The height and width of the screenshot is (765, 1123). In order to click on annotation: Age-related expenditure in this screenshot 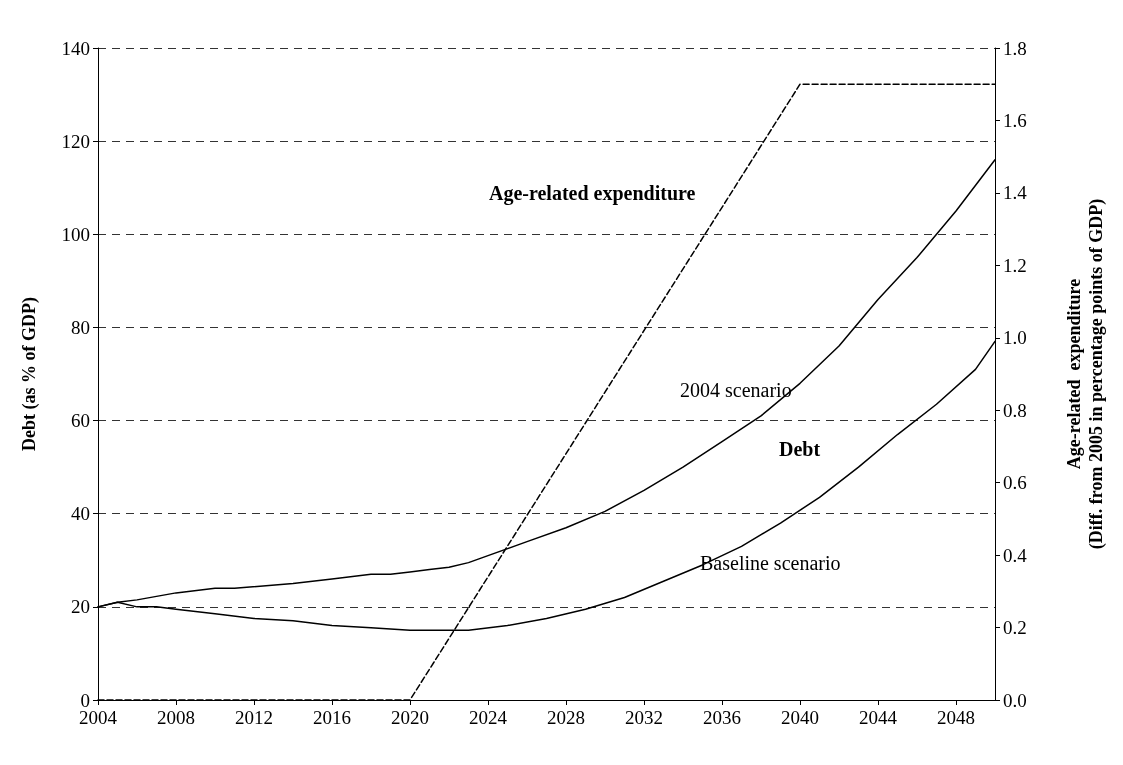, I will do `click(592, 193)`.